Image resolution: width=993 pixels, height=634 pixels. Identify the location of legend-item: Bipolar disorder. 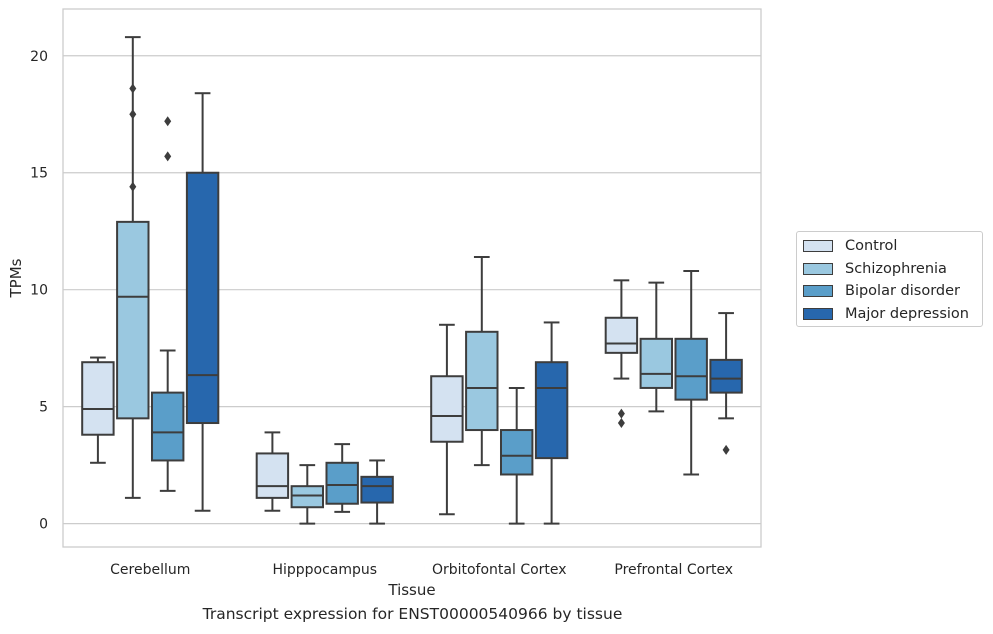
(881, 291).